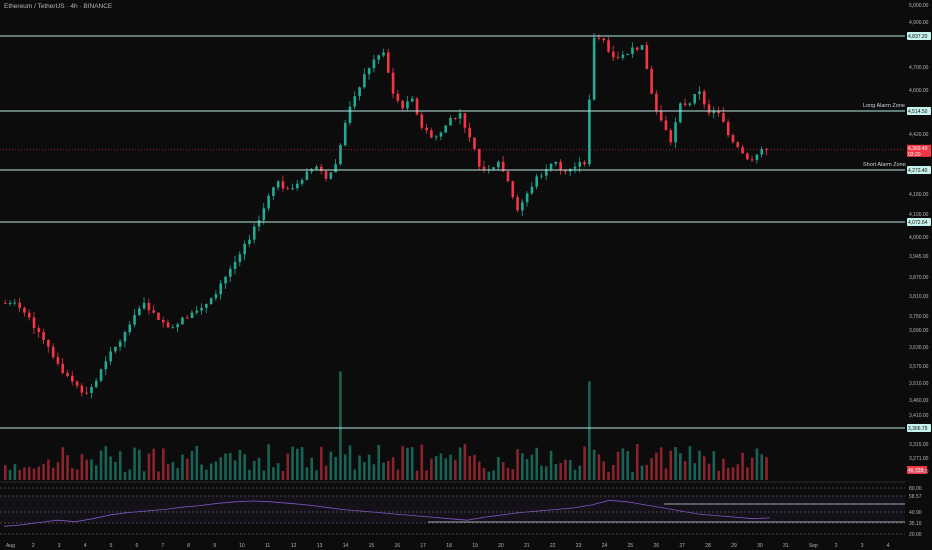 This screenshot has height=550, width=932. I want to click on time-tick-label: 21, so click(527, 546).